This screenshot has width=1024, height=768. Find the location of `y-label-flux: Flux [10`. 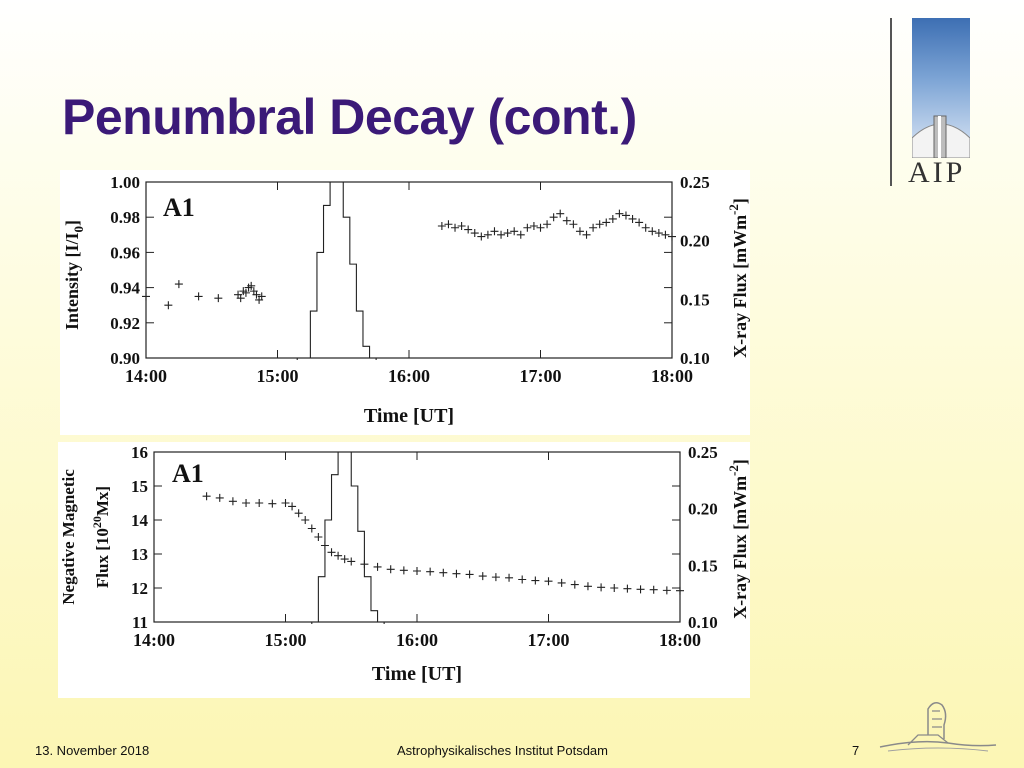

y-label-flux: Flux [10 is located at coordinates (102, 558).